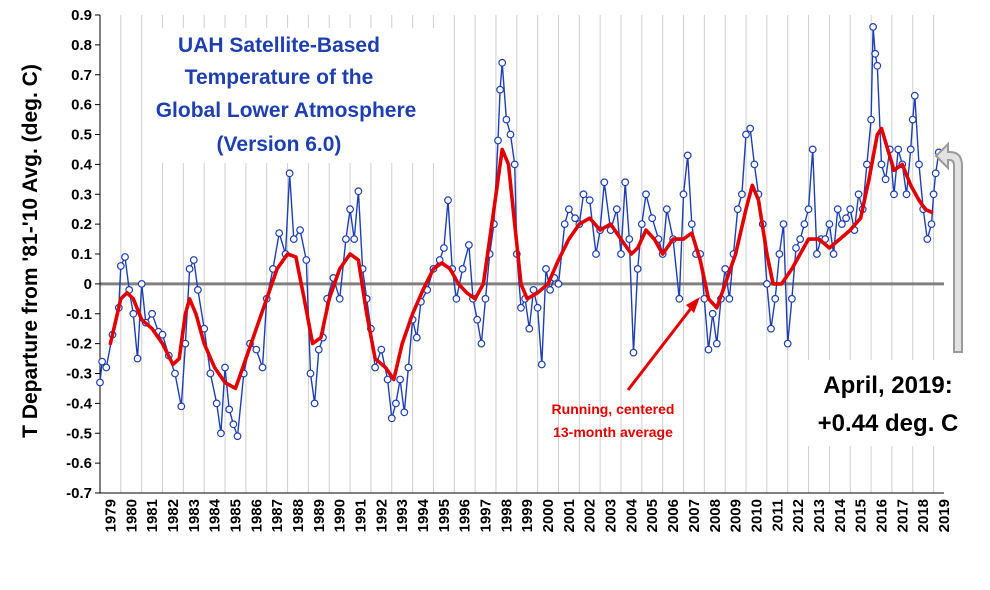 The image size is (990, 590). Describe the element at coordinates (631, 515) in the screenshot. I see `x-tick-label: 2004` at that location.